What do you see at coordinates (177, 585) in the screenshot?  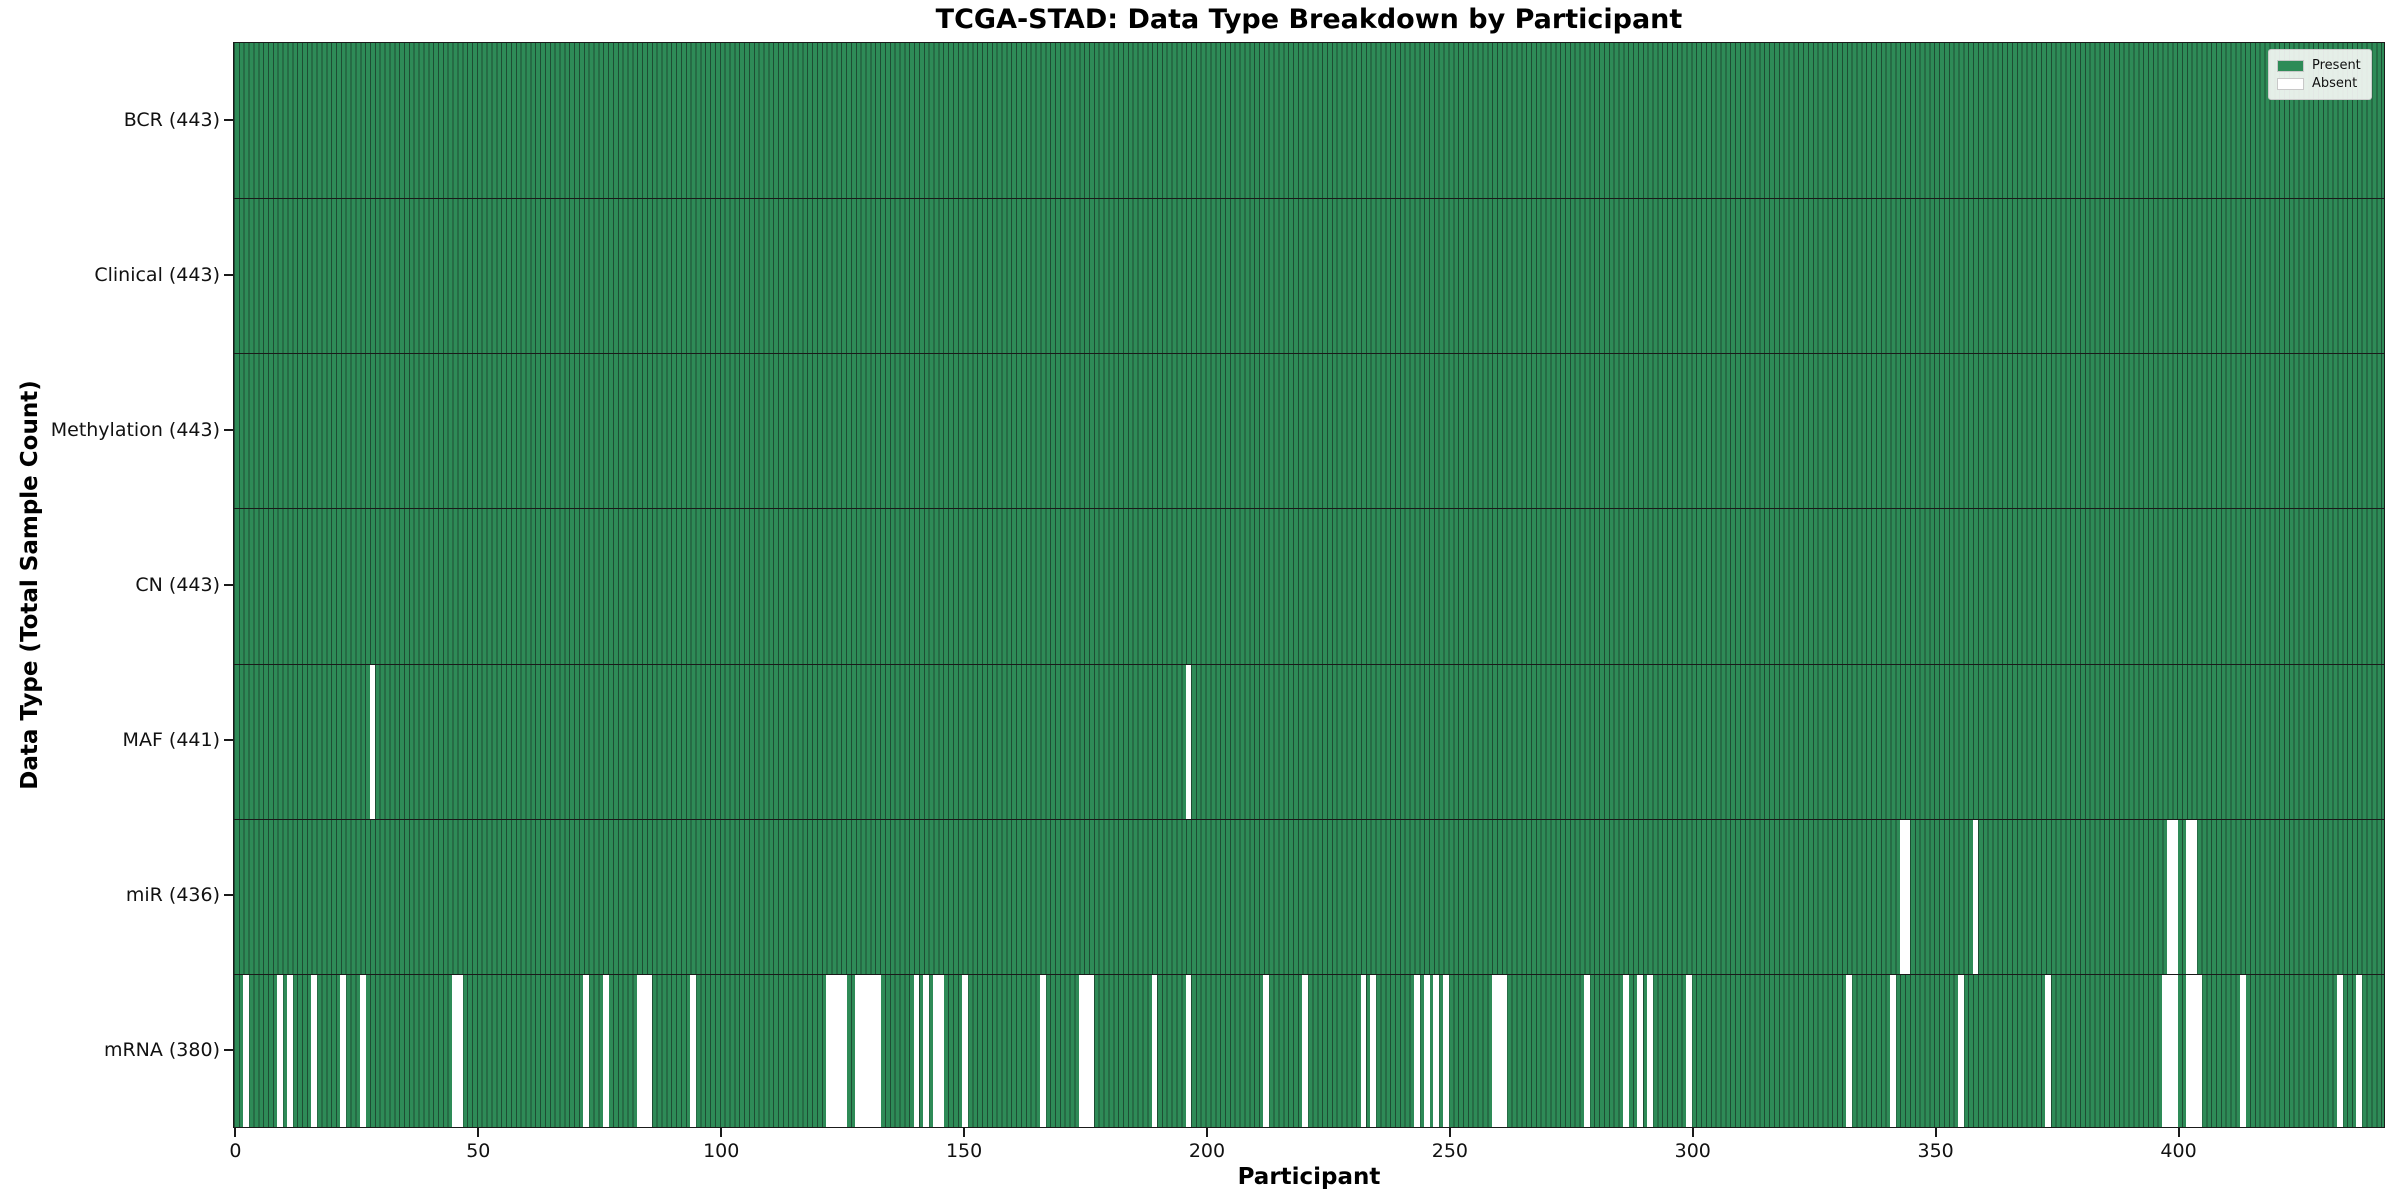 I see `y-tick-label: CN (443)` at bounding box center [177, 585].